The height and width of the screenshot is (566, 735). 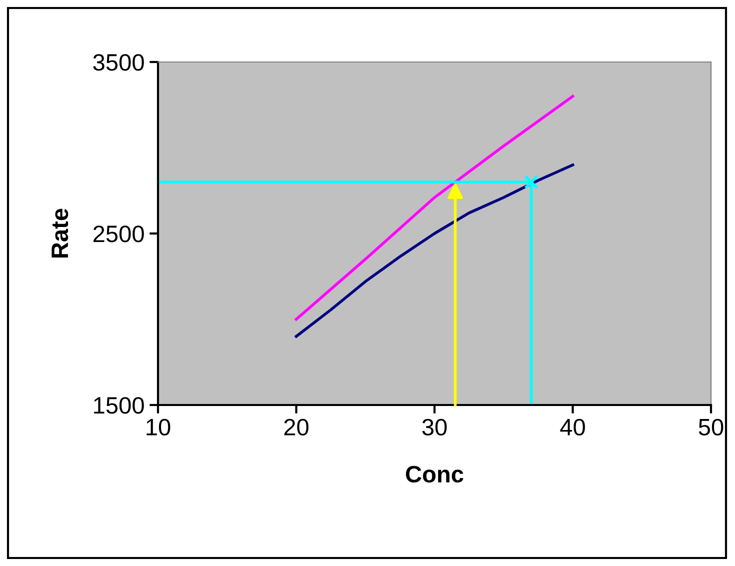 What do you see at coordinates (158, 427) in the screenshot?
I see `x-tick-label: 10` at bounding box center [158, 427].